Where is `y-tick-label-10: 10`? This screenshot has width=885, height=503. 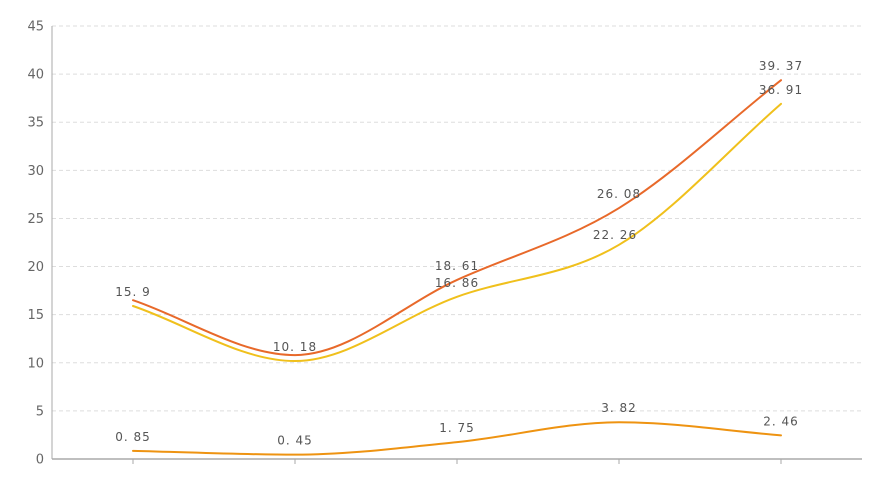
y-tick-label-10: 10 is located at coordinates (35, 363).